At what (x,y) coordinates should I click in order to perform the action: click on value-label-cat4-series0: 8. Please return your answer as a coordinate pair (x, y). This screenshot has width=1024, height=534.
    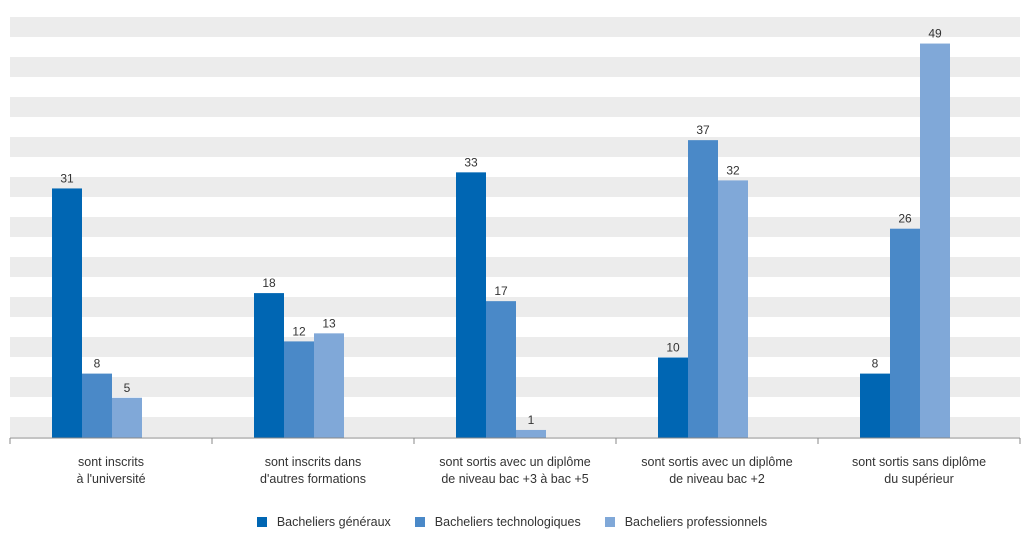
    Looking at the image, I should click on (875, 364).